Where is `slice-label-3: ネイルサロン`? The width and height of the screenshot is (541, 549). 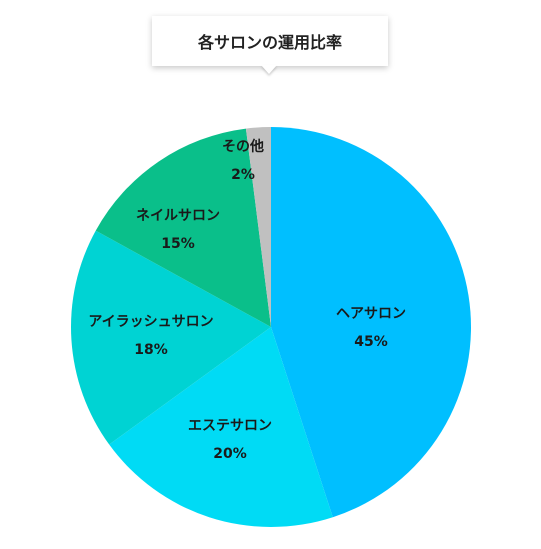
slice-label-3: ネイルサロン is located at coordinates (178, 216).